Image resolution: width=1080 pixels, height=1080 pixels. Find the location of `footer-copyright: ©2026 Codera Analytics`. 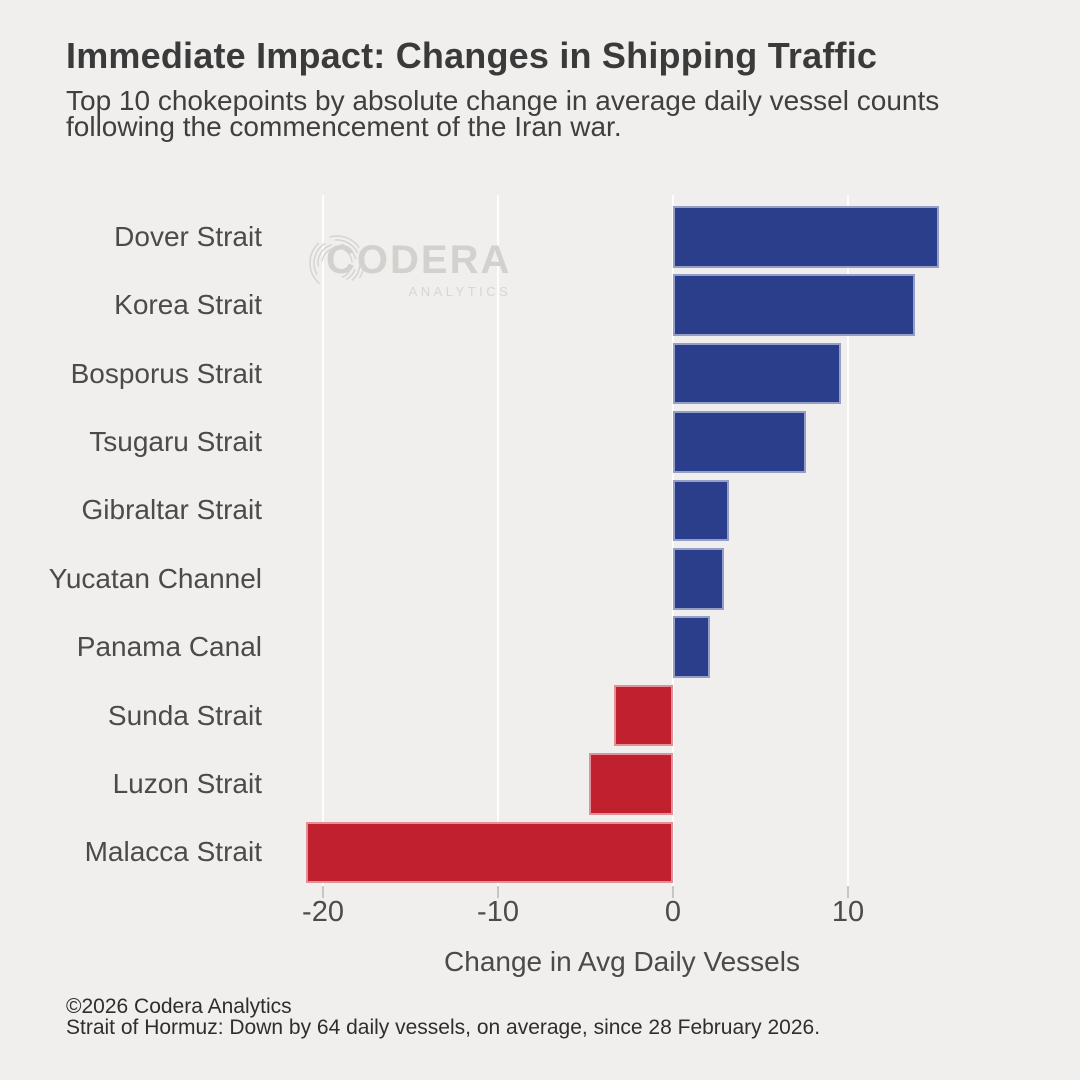

footer-copyright: ©2026 Codera Analytics is located at coordinates (179, 1006).